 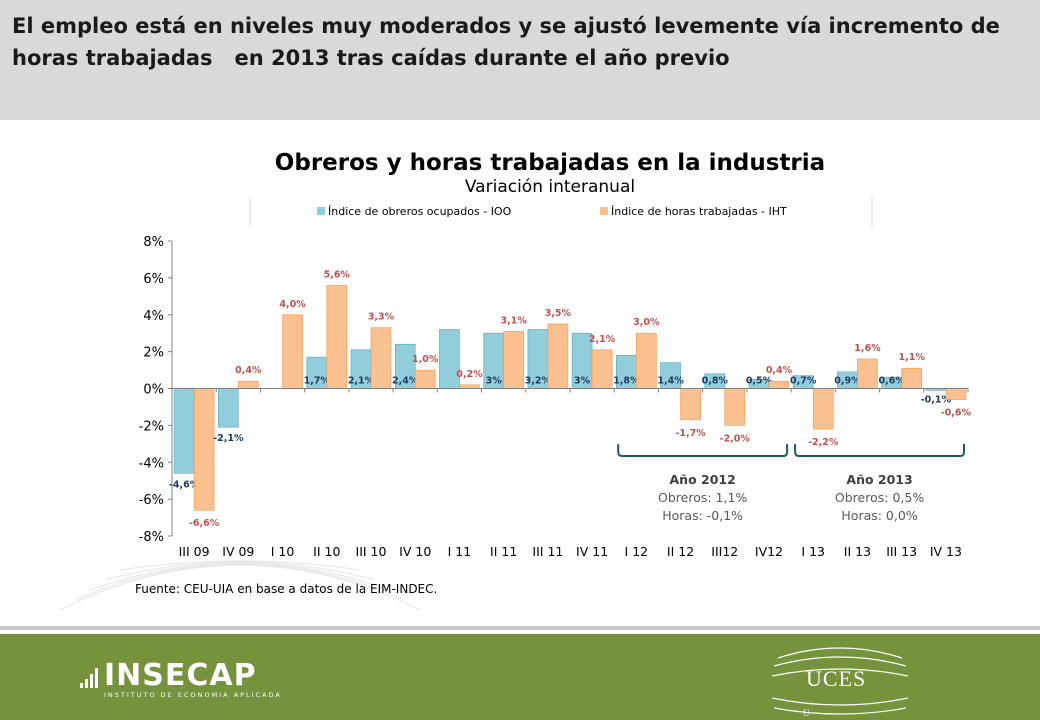 I want to click on data-label-iht: 3,3%, so click(x=381, y=317).